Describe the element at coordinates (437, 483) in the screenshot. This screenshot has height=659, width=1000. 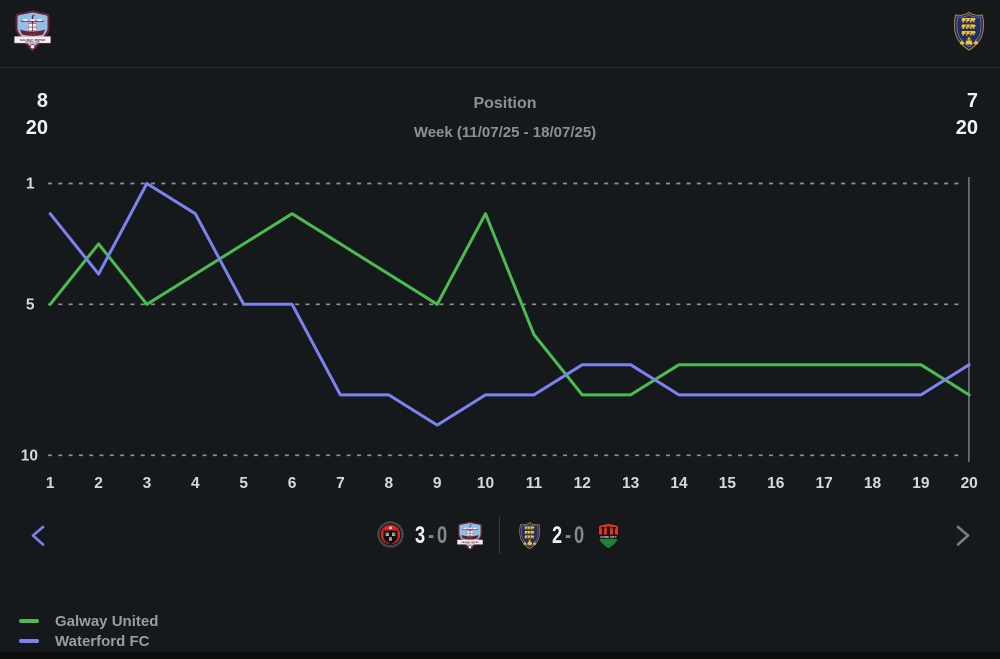
I see `svg-text: 9` at that location.